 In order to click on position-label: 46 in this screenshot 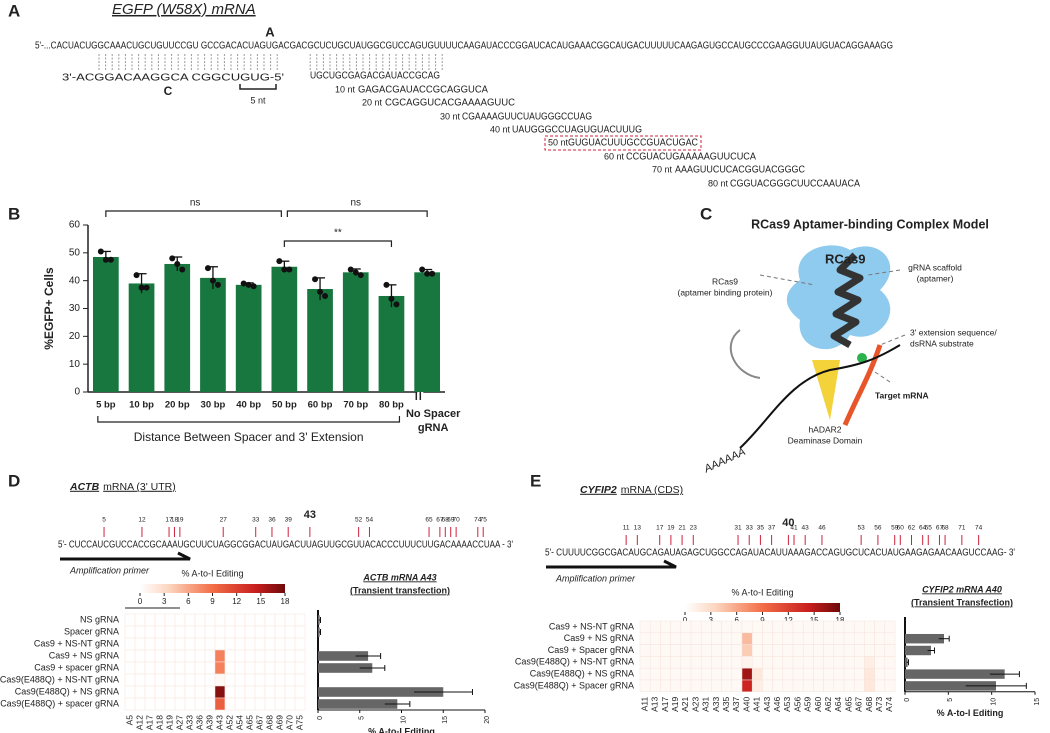, I will do `click(822, 528)`.